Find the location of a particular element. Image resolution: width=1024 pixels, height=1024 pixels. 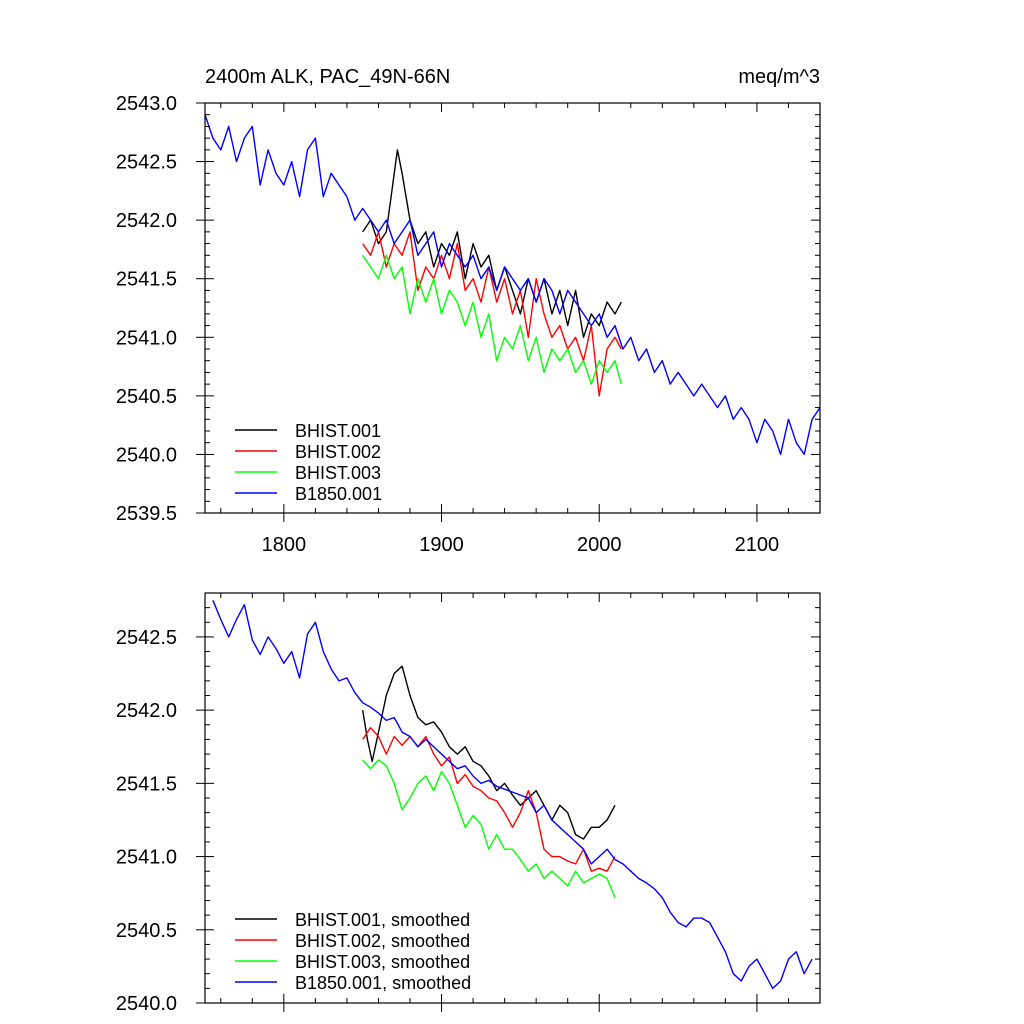

legend-label: BHIST.003 is located at coordinates (338, 473).